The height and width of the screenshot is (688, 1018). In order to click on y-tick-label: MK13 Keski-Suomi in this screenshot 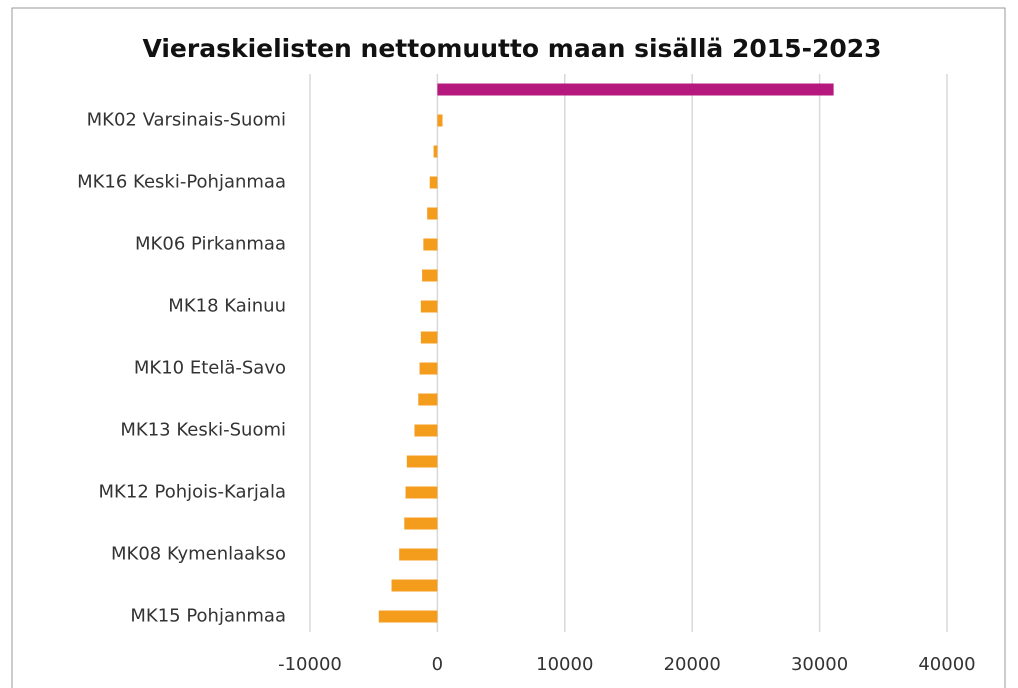, I will do `click(203, 430)`.